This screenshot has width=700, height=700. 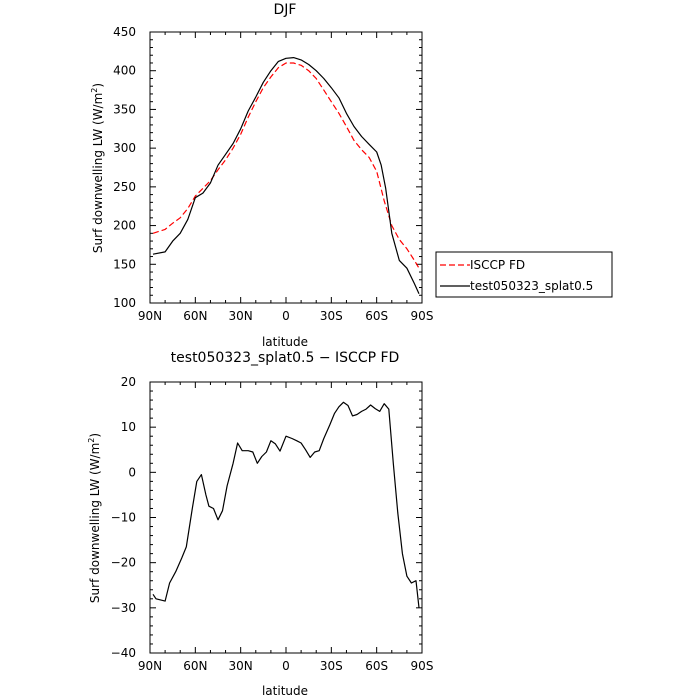 I want to click on top-chart-ylabel-end: ), so click(x=98, y=85).